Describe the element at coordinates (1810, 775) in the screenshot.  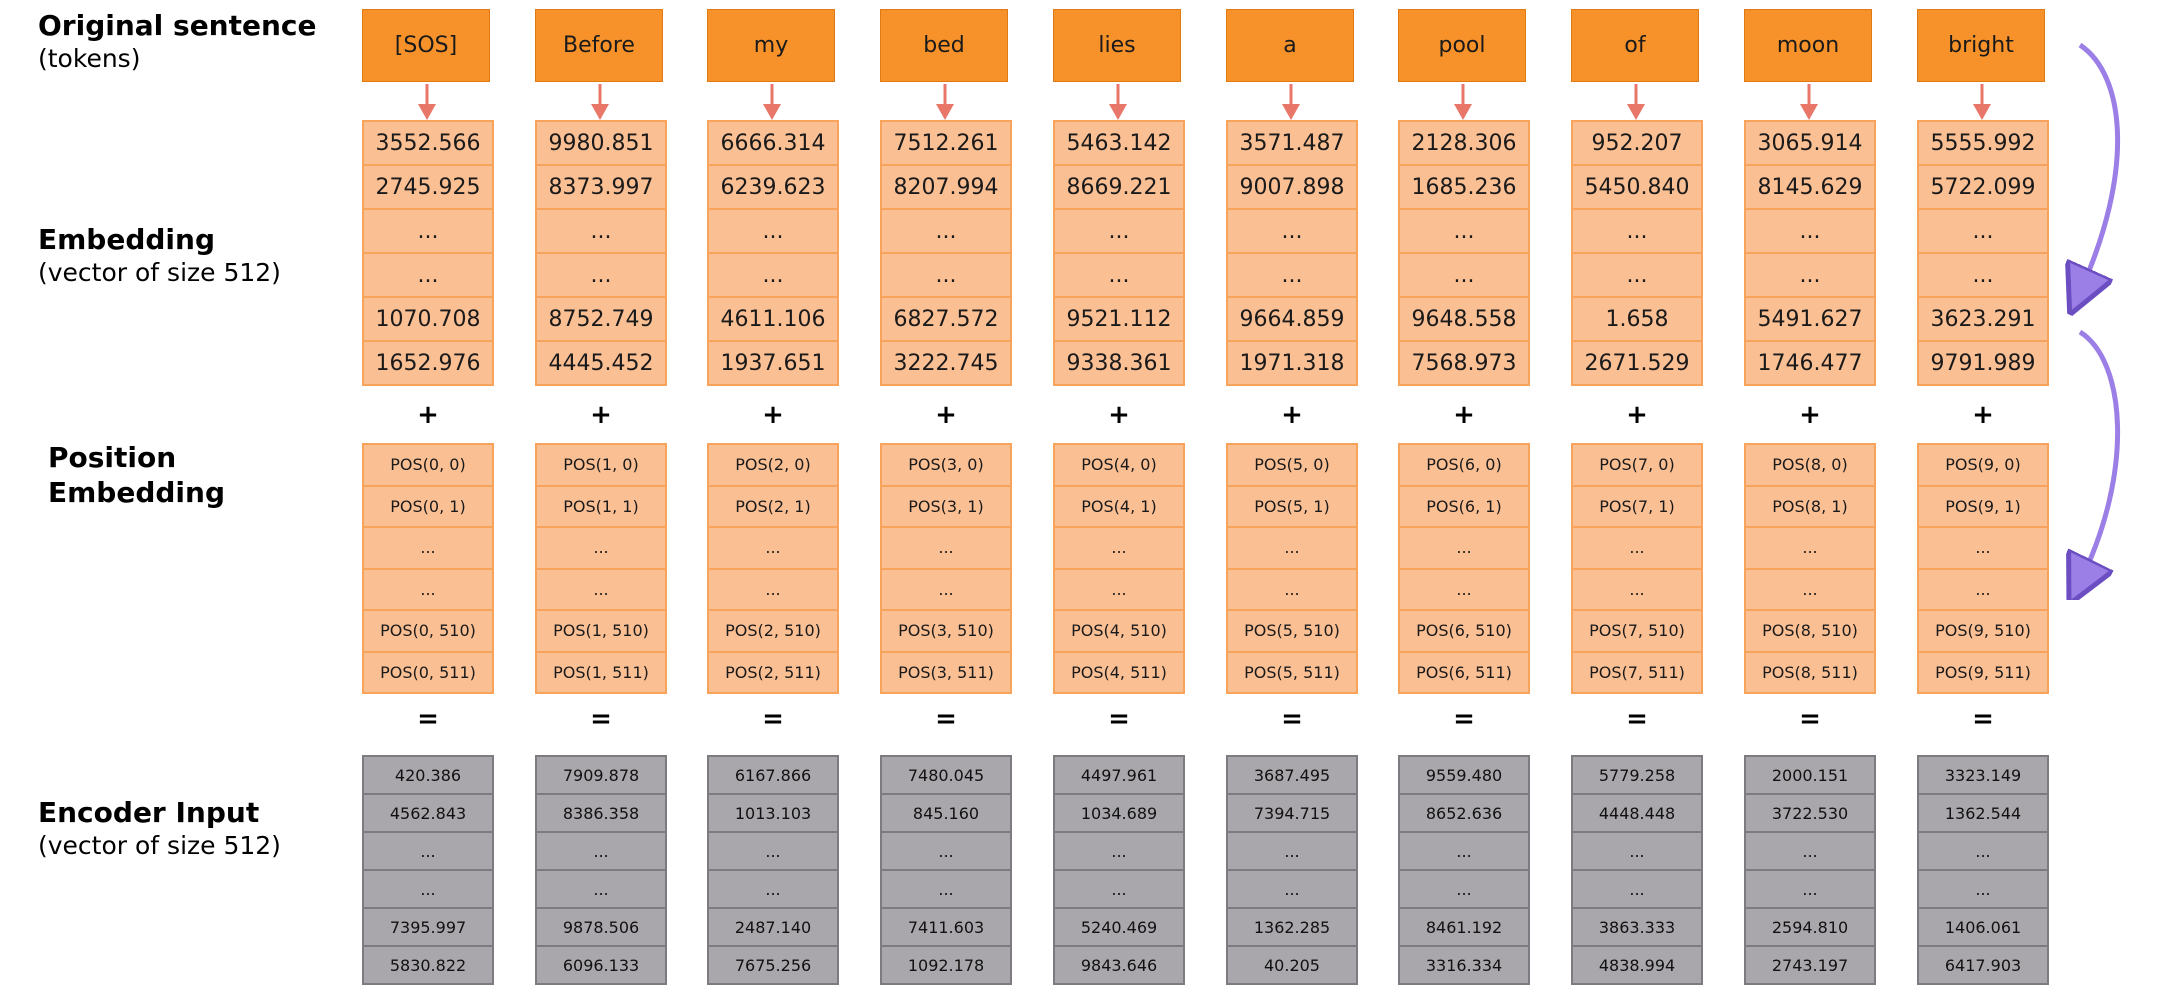
I see `encoder-input-vector-cell: 2000.151` at that location.